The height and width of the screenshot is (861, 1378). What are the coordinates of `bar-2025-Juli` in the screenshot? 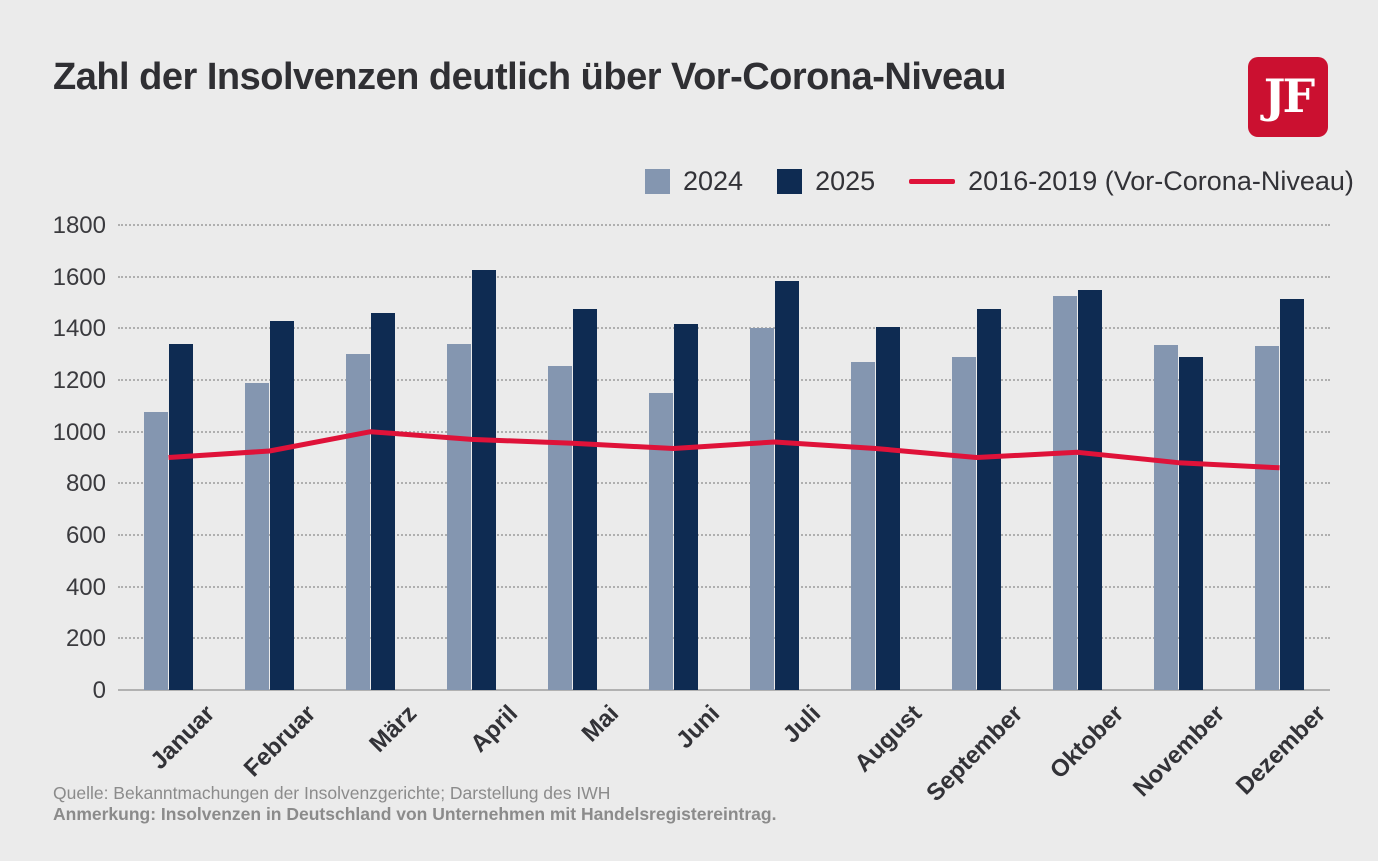 It's located at (787, 485).